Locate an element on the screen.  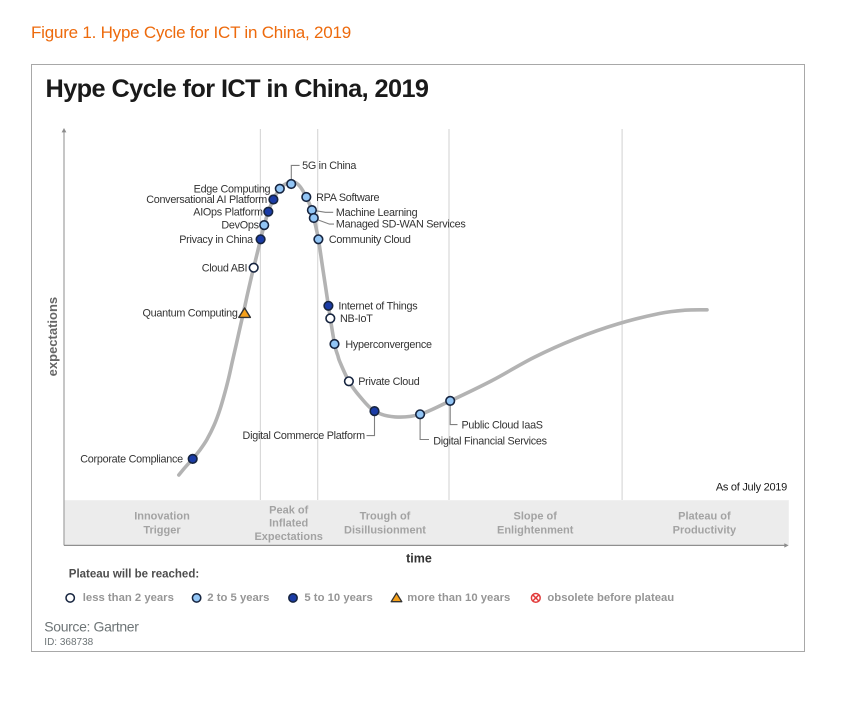
svg-text: RPA Software is located at coordinates (347, 198).